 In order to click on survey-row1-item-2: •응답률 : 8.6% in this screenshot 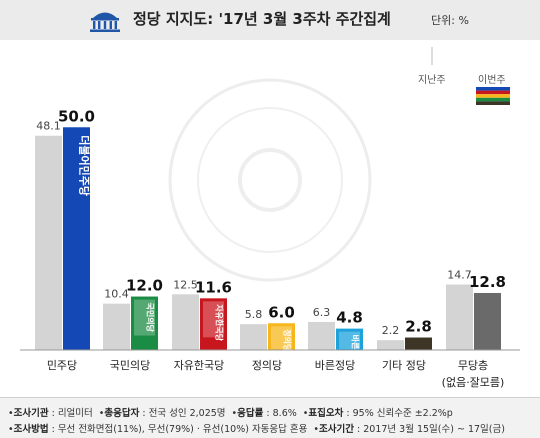, I will do `click(264, 413)`.